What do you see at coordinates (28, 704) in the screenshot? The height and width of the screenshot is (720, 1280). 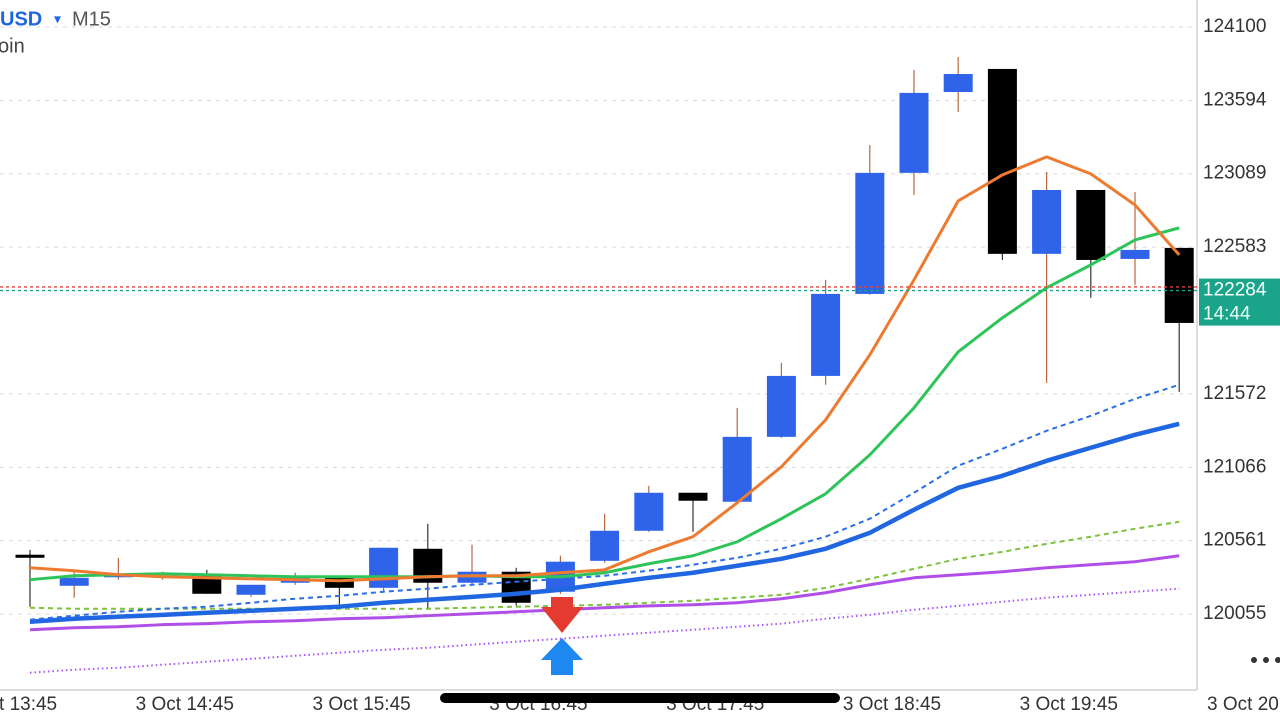 I see `x-tick-label: 3 Oct 13:45` at bounding box center [28, 704].